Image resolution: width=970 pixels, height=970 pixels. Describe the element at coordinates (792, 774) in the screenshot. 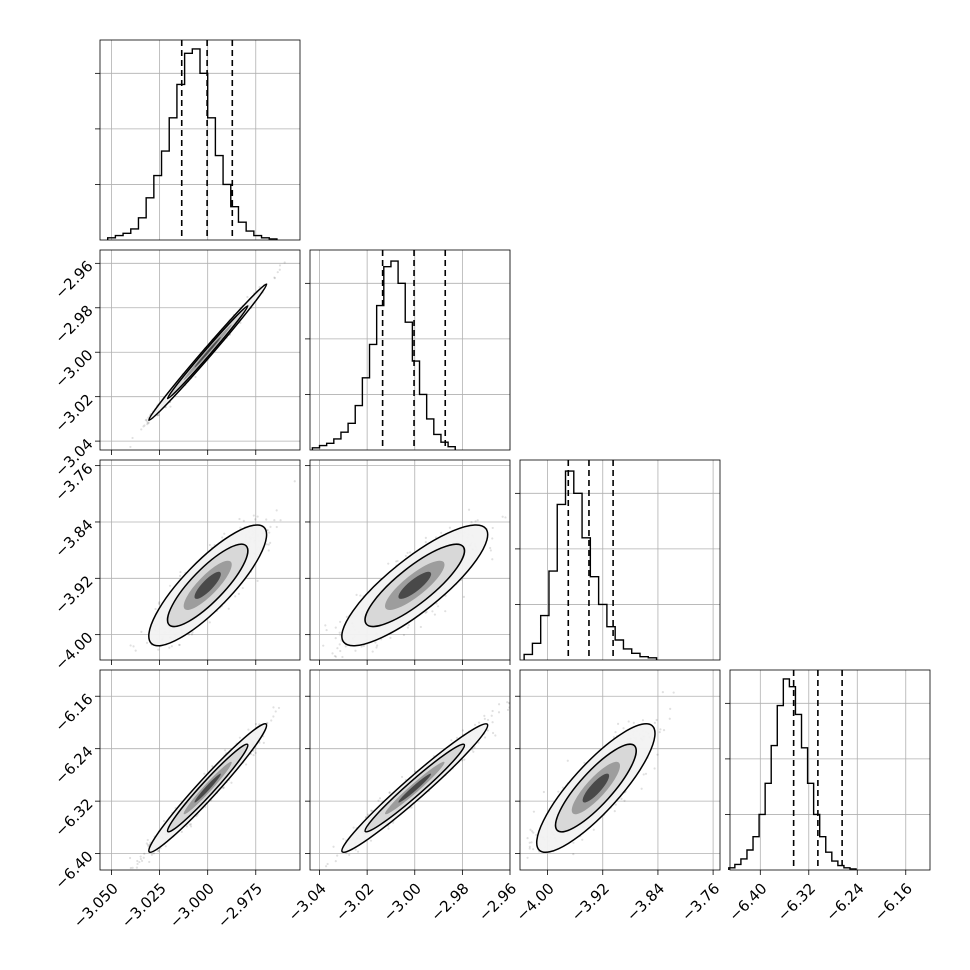

I see `hist-3-steps` at that location.